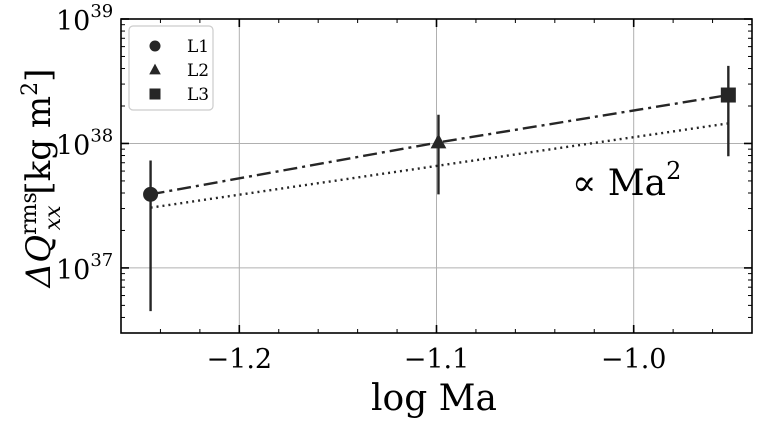 This screenshot has height=426, width=768. Describe the element at coordinates (198, 95) in the screenshot. I see `legend-label-l3: L3` at that location.